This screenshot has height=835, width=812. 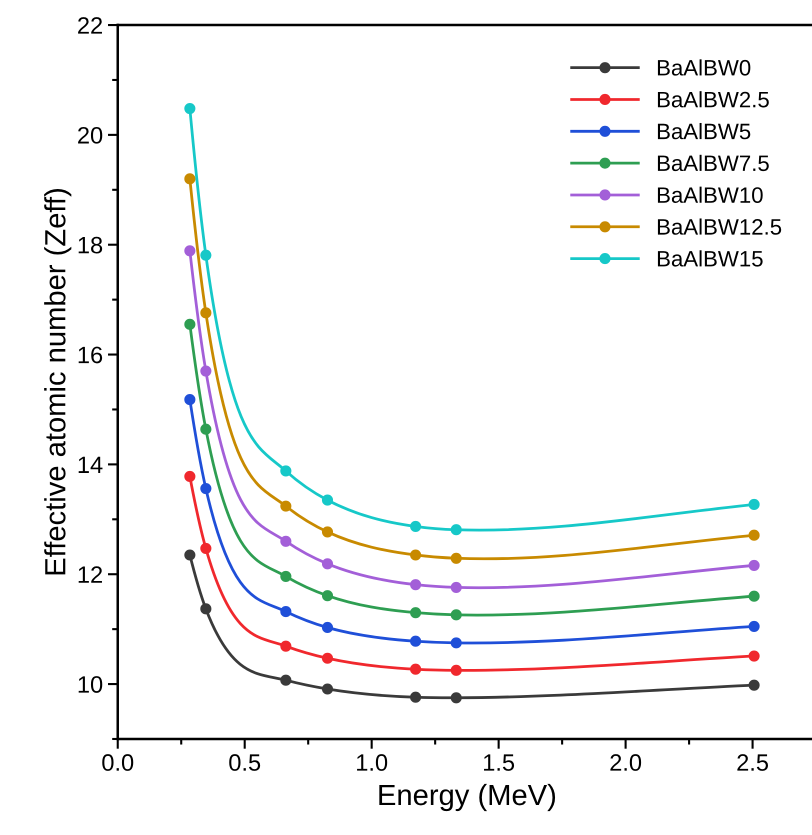 I want to click on legend-label: BaAlBW15, so click(x=710, y=258).